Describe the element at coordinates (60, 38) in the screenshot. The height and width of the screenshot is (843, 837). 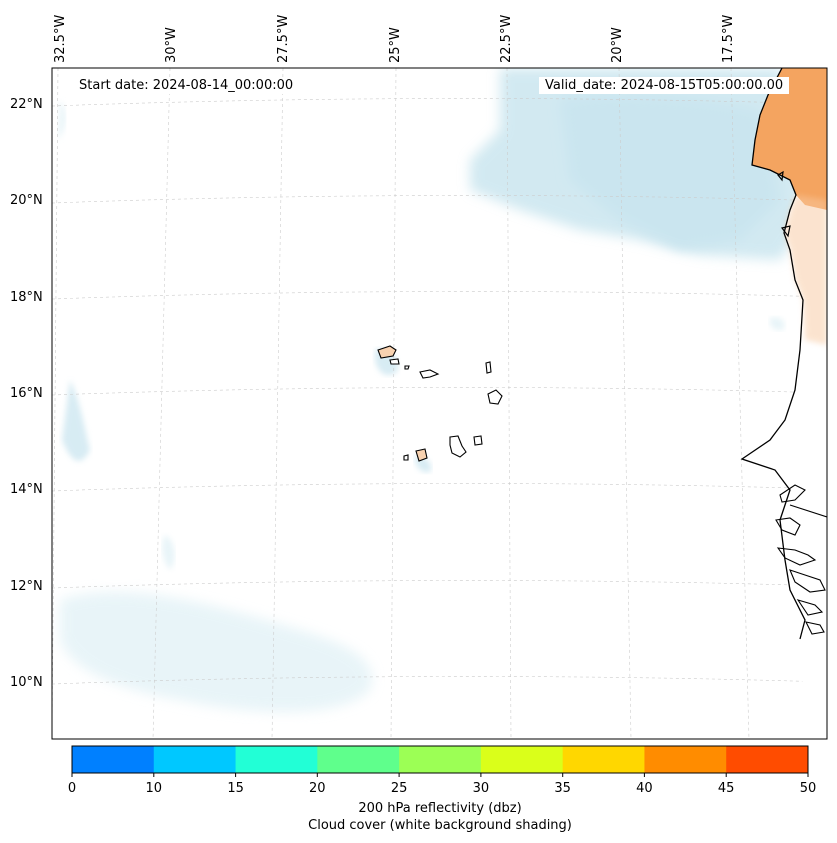
I see `lon-label-32-5w: 32.5°W` at that location.